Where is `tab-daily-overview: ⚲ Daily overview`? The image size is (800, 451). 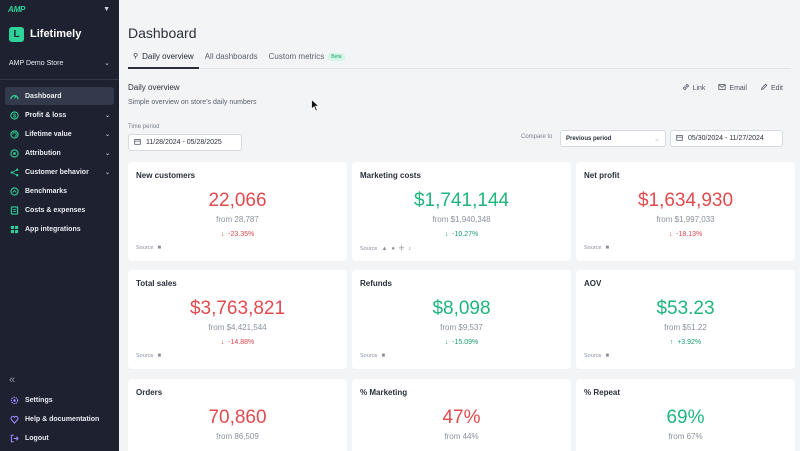
tab-daily-overview: ⚲ Daily overview is located at coordinates (163, 59).